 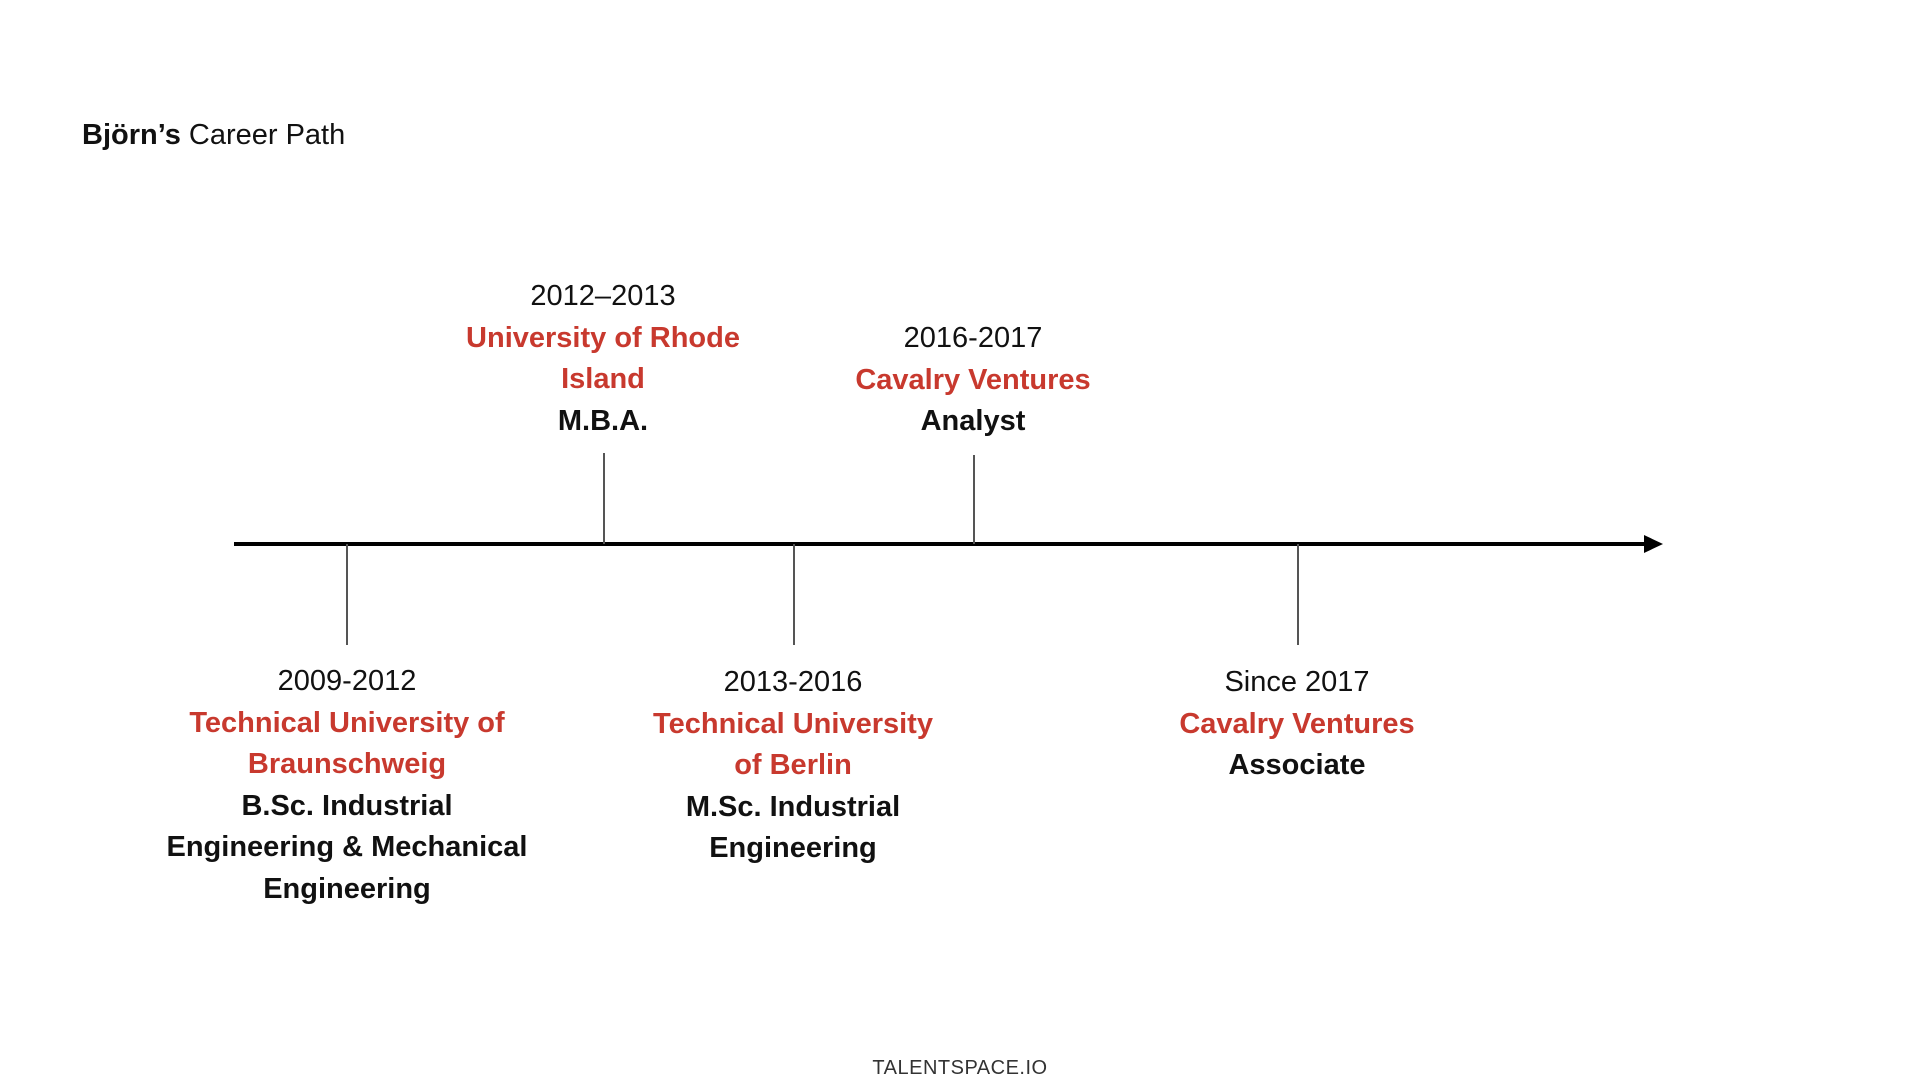 What do you see at coordinates (604, 498) in the screenshot?
I see `tick-2012-2013` at bounding box center [604, 498].